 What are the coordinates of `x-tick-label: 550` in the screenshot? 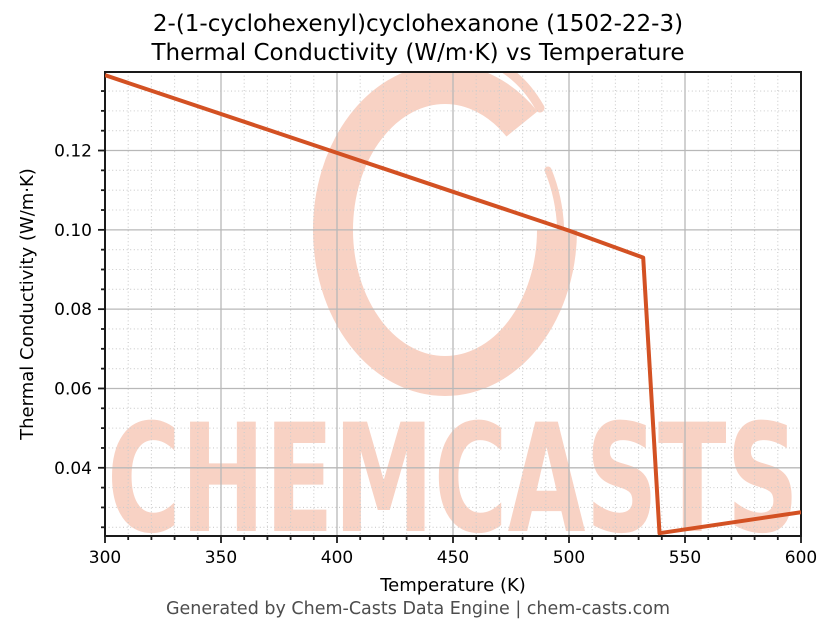 It's located at (685, 558).